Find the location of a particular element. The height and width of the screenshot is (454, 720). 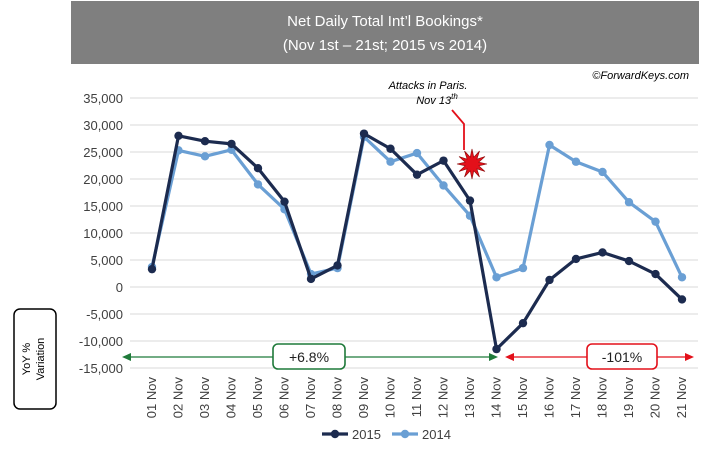

y-tick-label: 0 is located at coordinates (119, 287).